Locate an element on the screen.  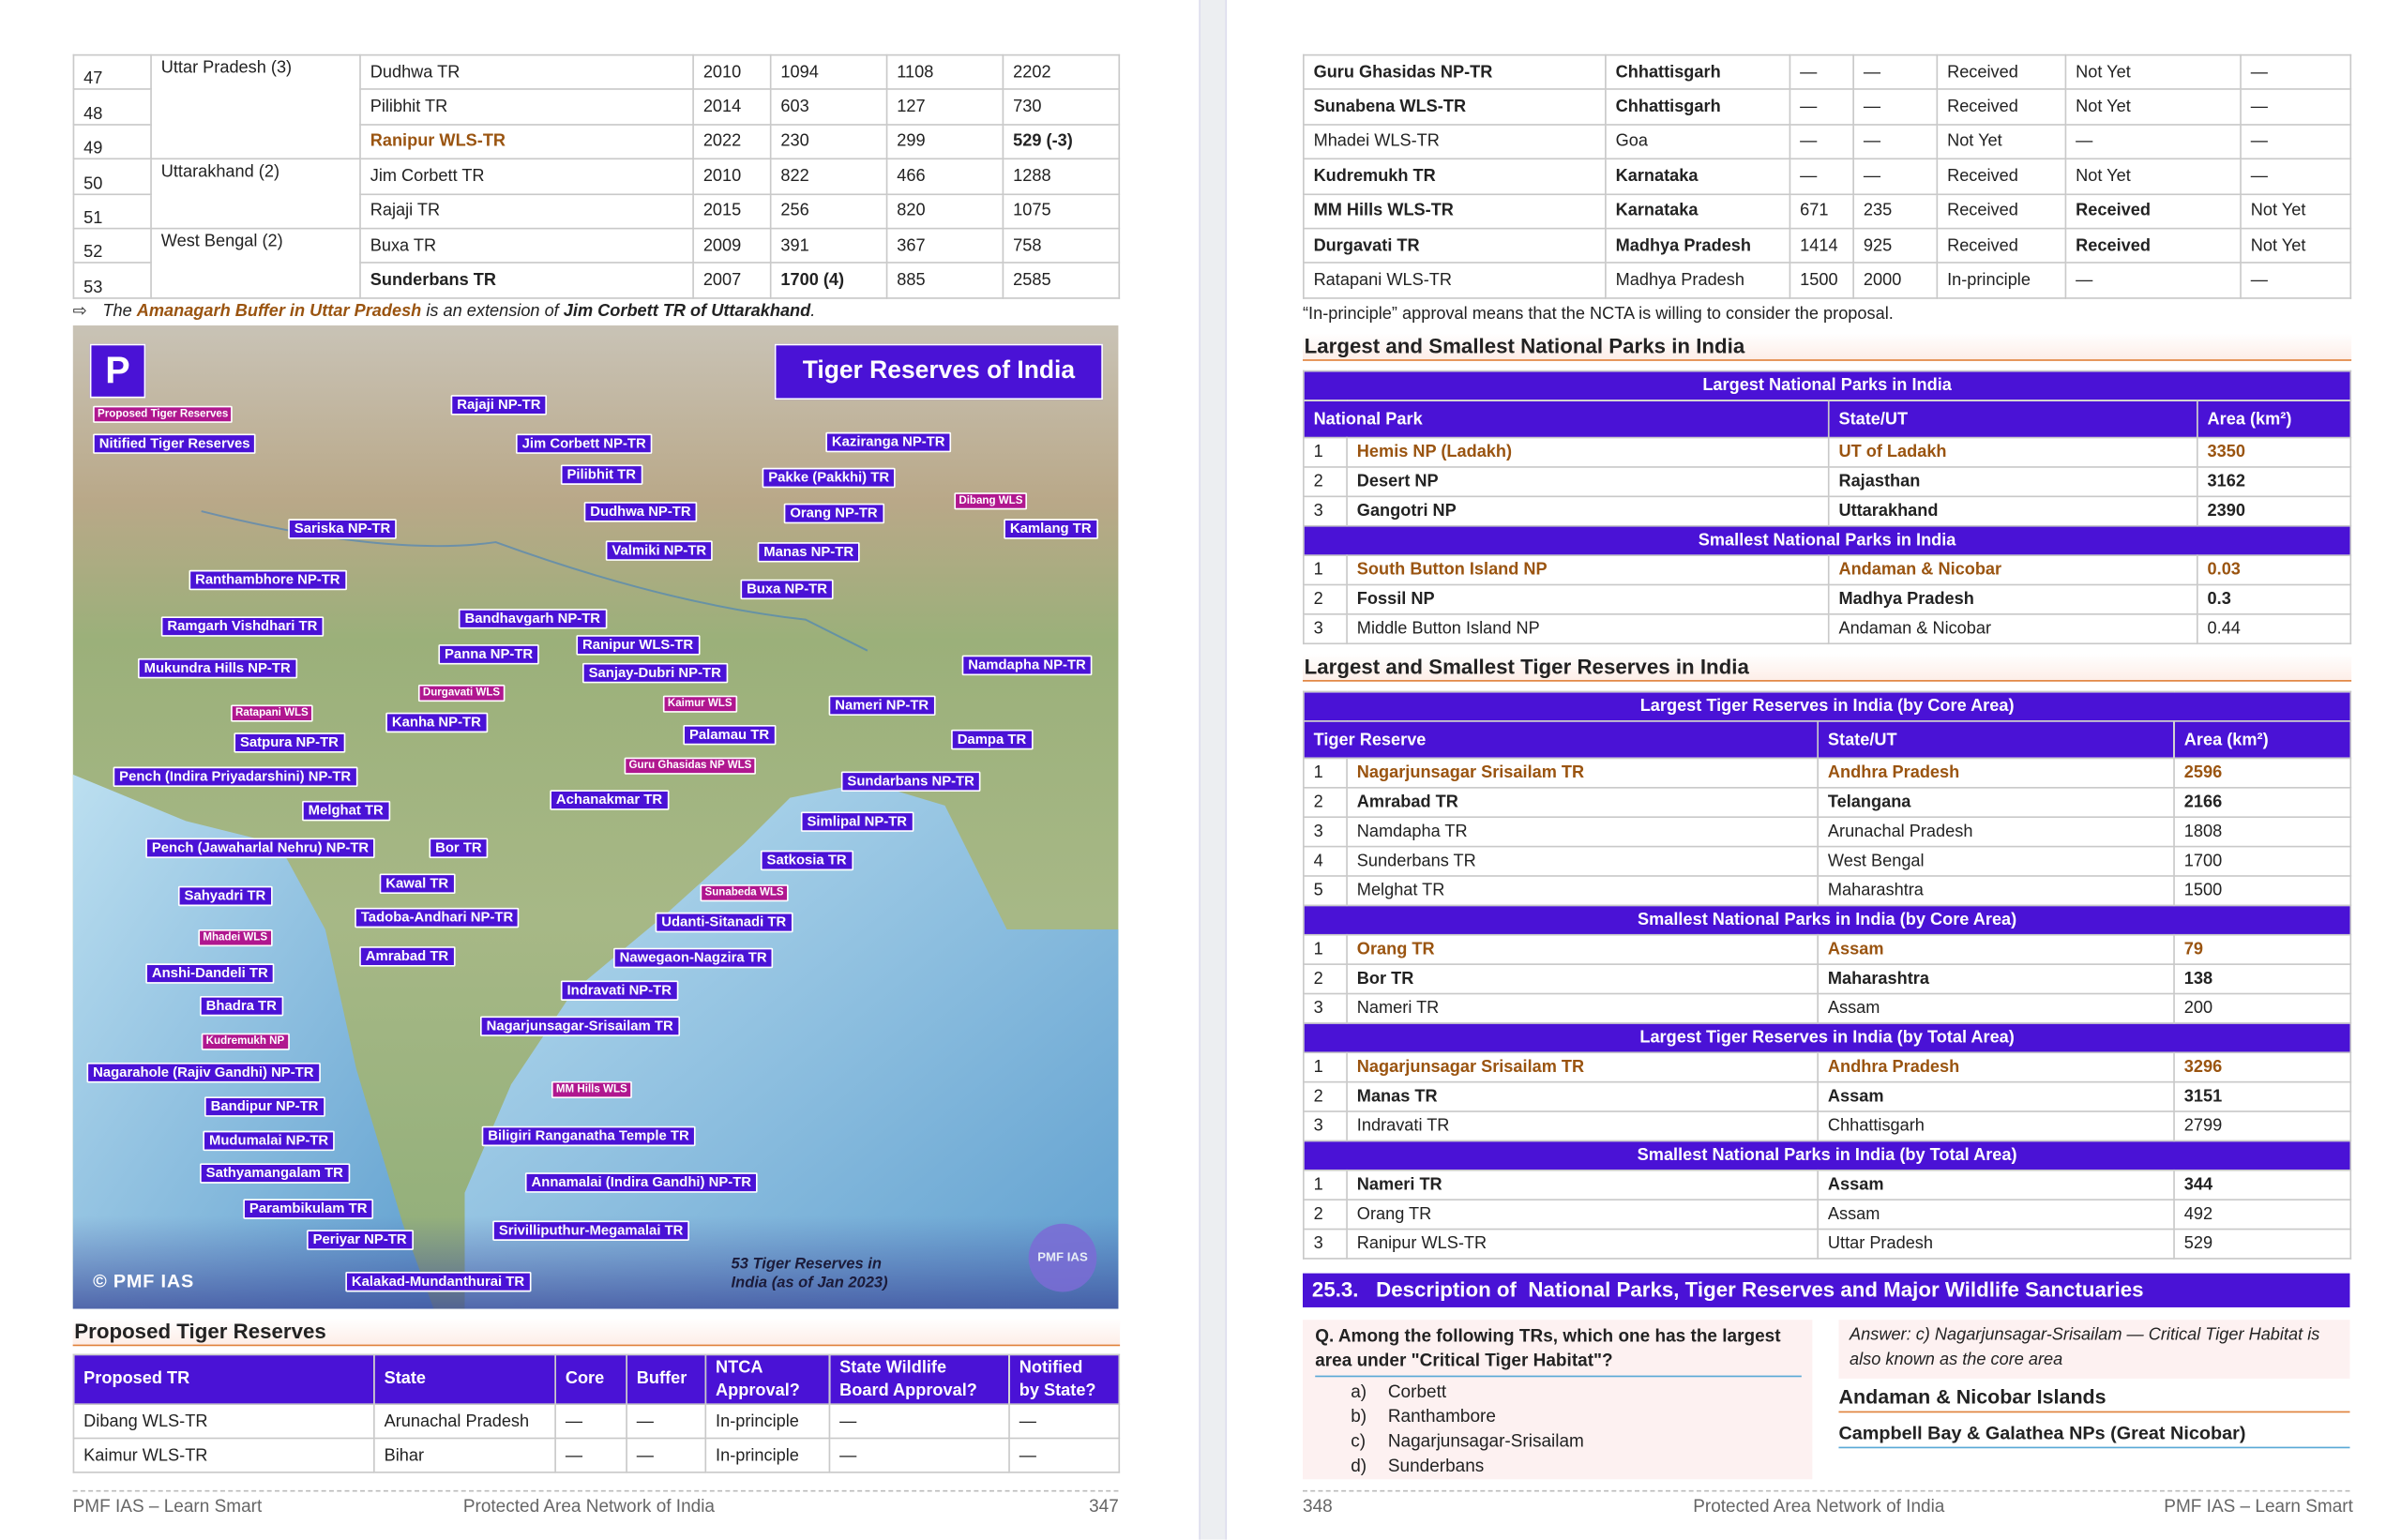
rank: 2 is located at coordinates (1325, 979).